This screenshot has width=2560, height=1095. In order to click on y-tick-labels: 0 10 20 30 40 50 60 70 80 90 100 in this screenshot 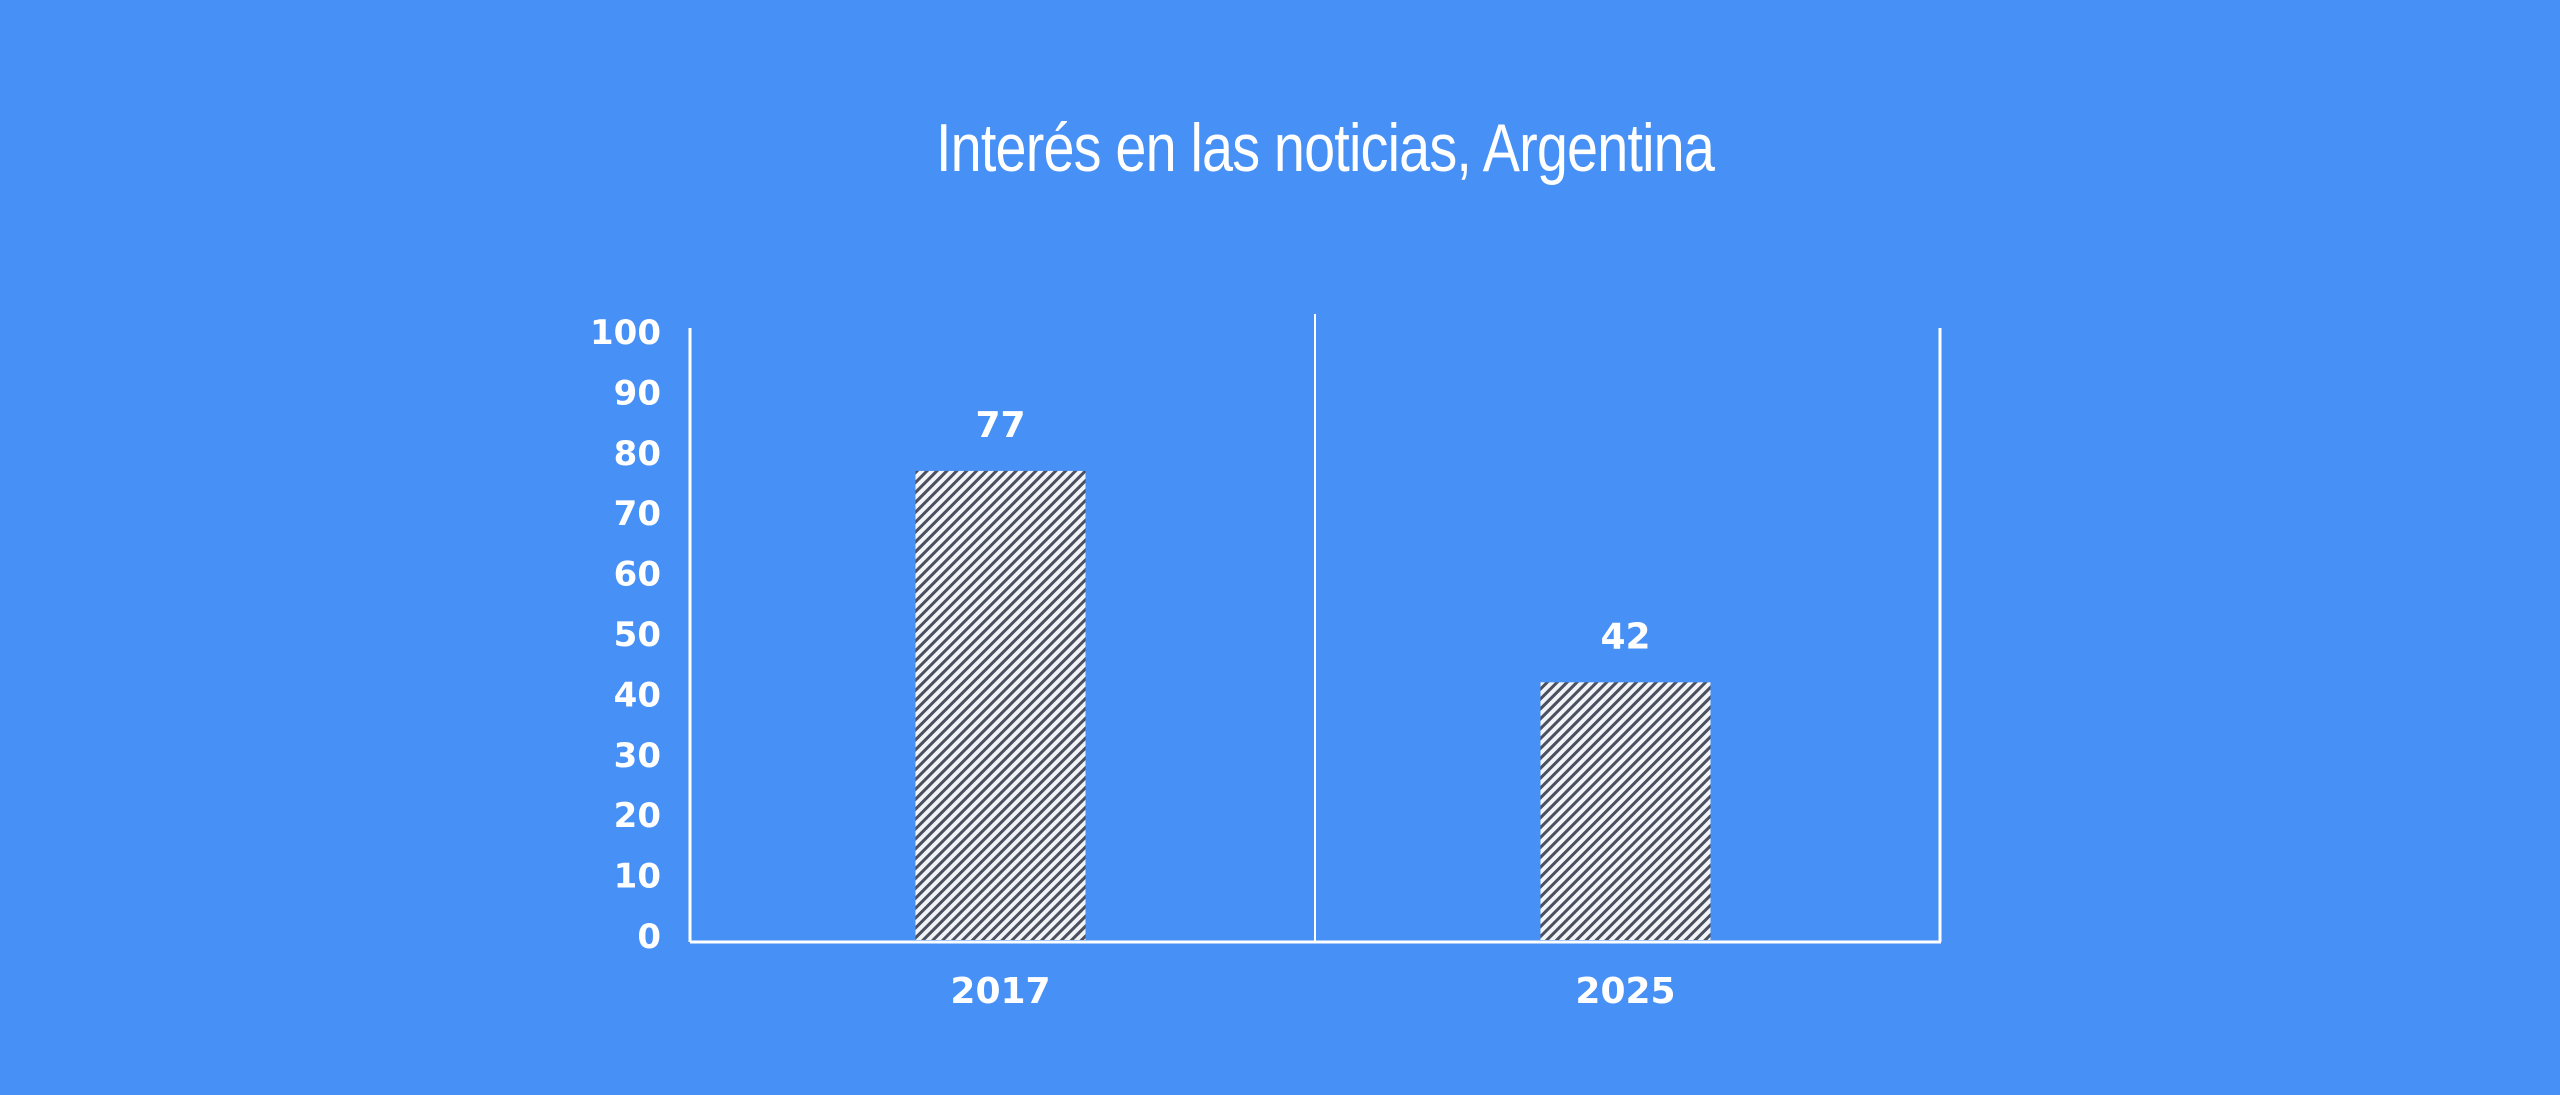, I will do `click(625, 635)`.